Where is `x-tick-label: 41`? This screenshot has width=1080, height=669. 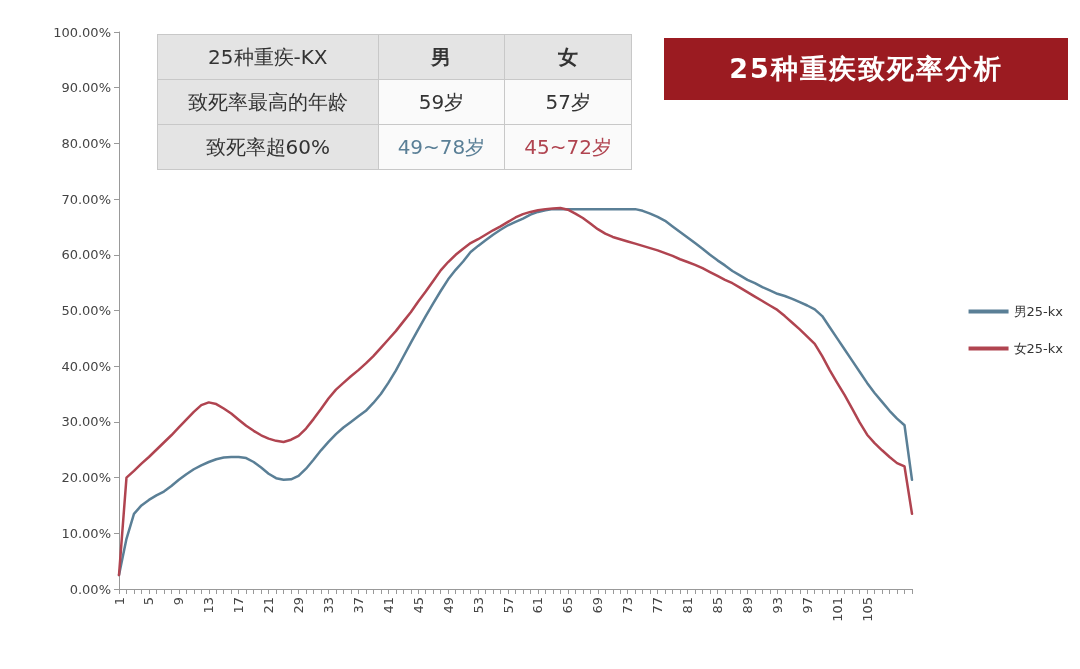
x-tick-label: 41 is located at coordinates (388, 605).